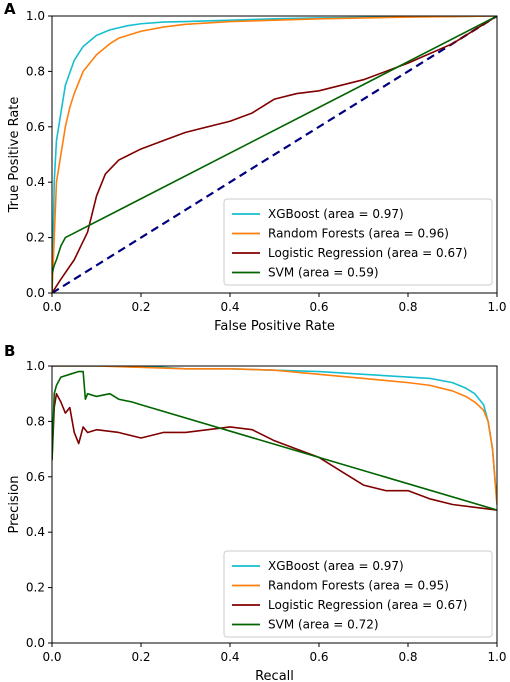 The height and width of the screenshot is (682, 510). Describe the element at coordinates (323, 625) in the screenshot. I see `legend-label: SVM (area = 0.72)` at that location.